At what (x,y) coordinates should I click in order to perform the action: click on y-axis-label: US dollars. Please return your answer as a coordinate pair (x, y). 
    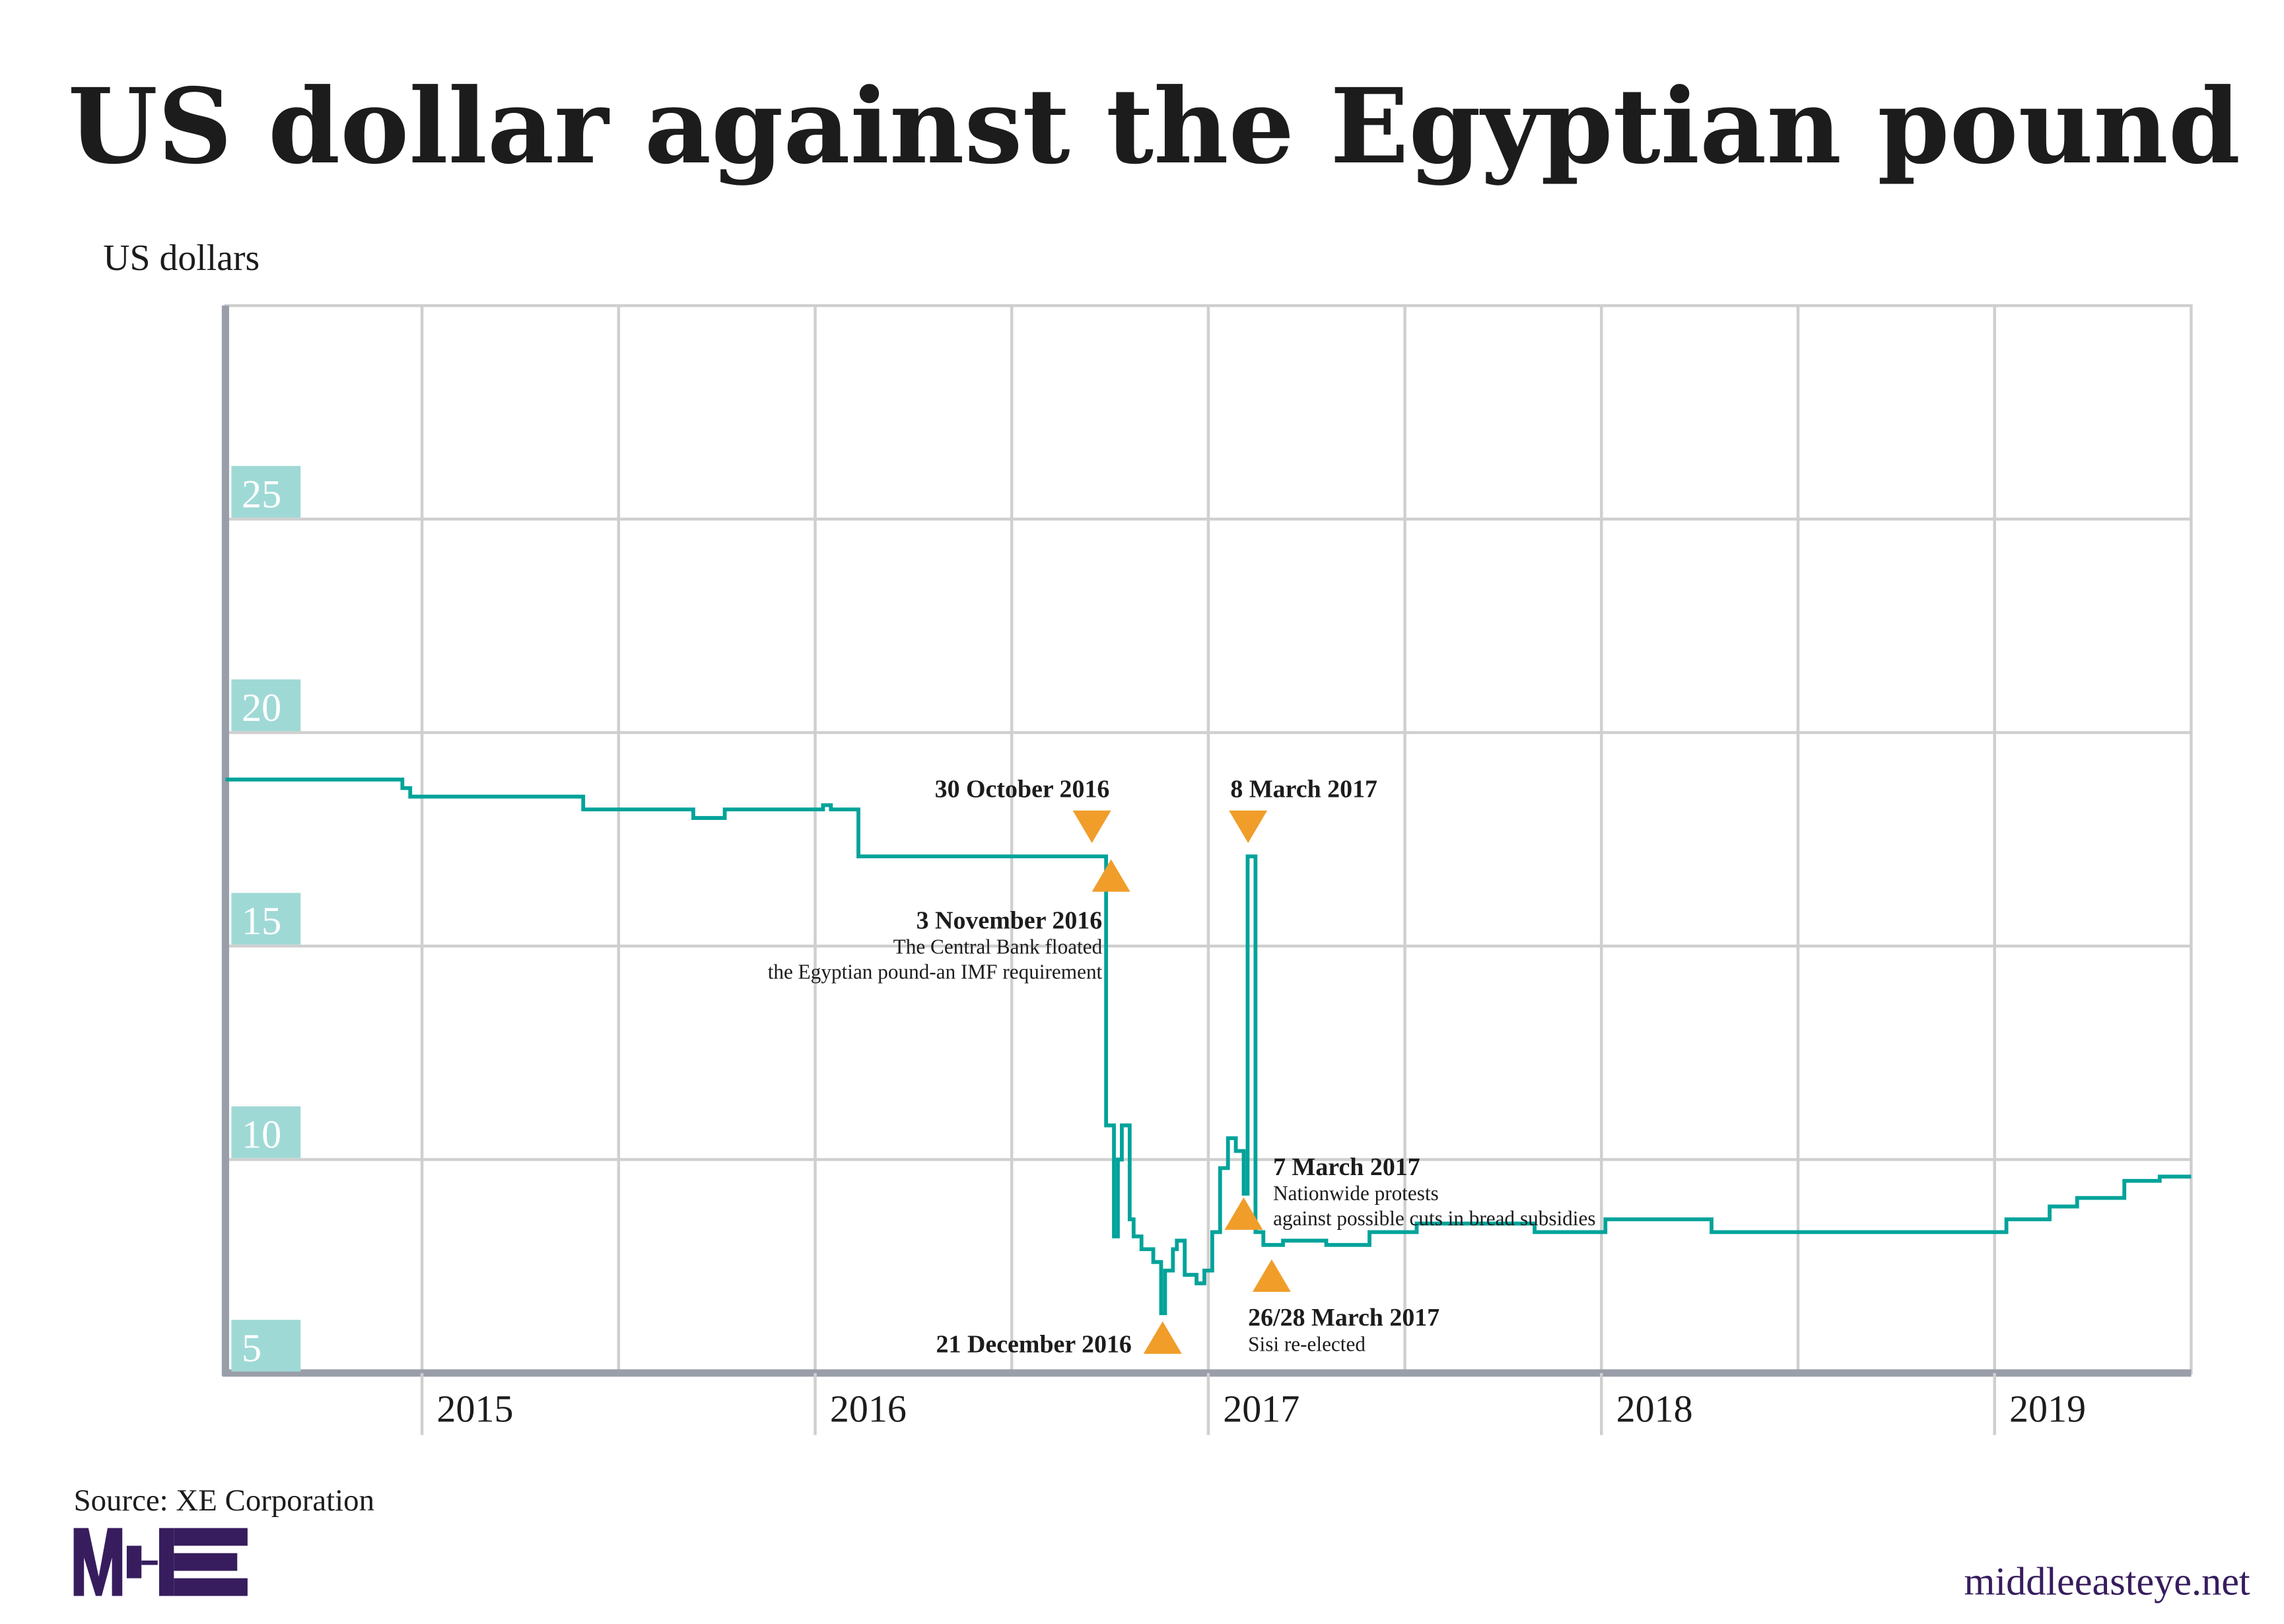
    Looking at the image, I should click on (181, 258).